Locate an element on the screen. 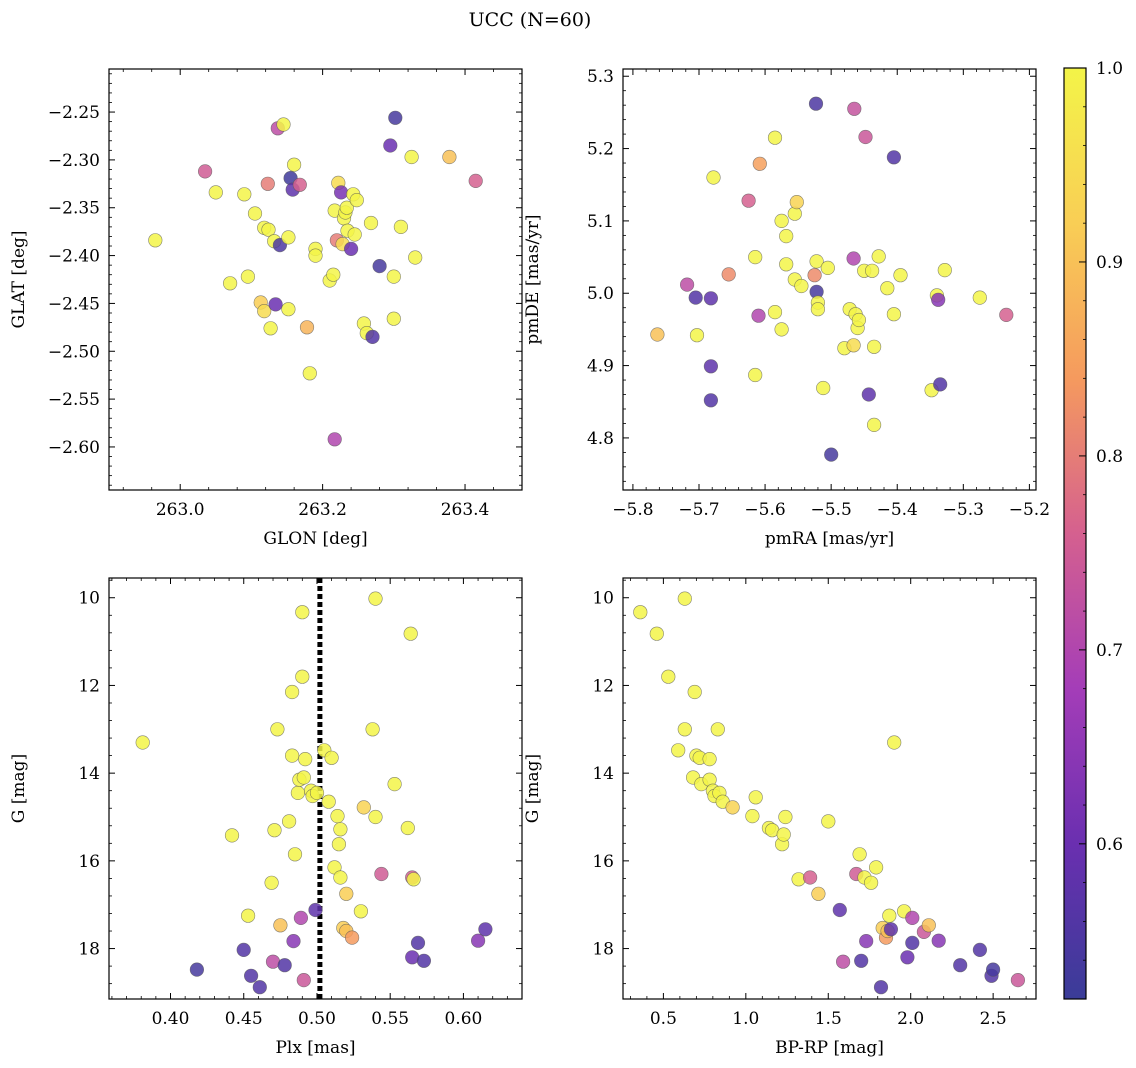  x-axis-label: GLON [deg] is located at coordinates (315, 539).